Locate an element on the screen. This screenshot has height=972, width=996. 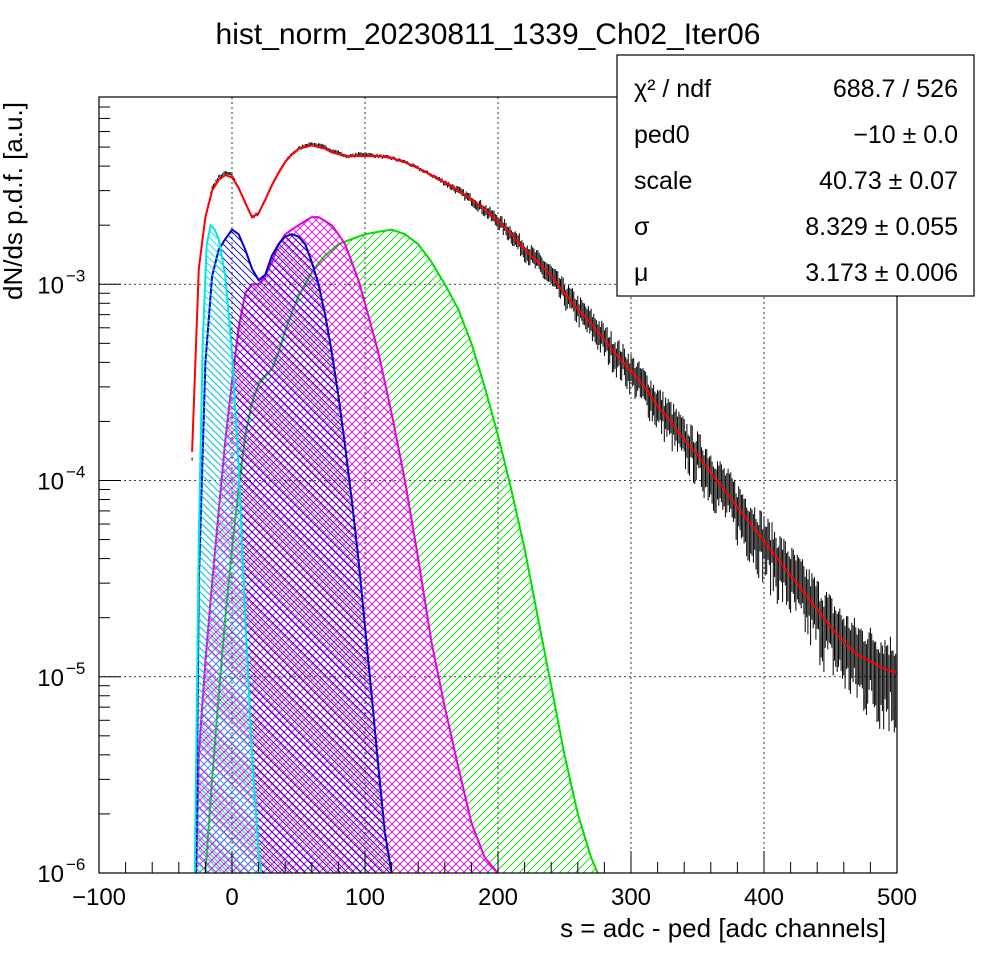
x-tick-label: 400 is located at coordinates (764, 897).